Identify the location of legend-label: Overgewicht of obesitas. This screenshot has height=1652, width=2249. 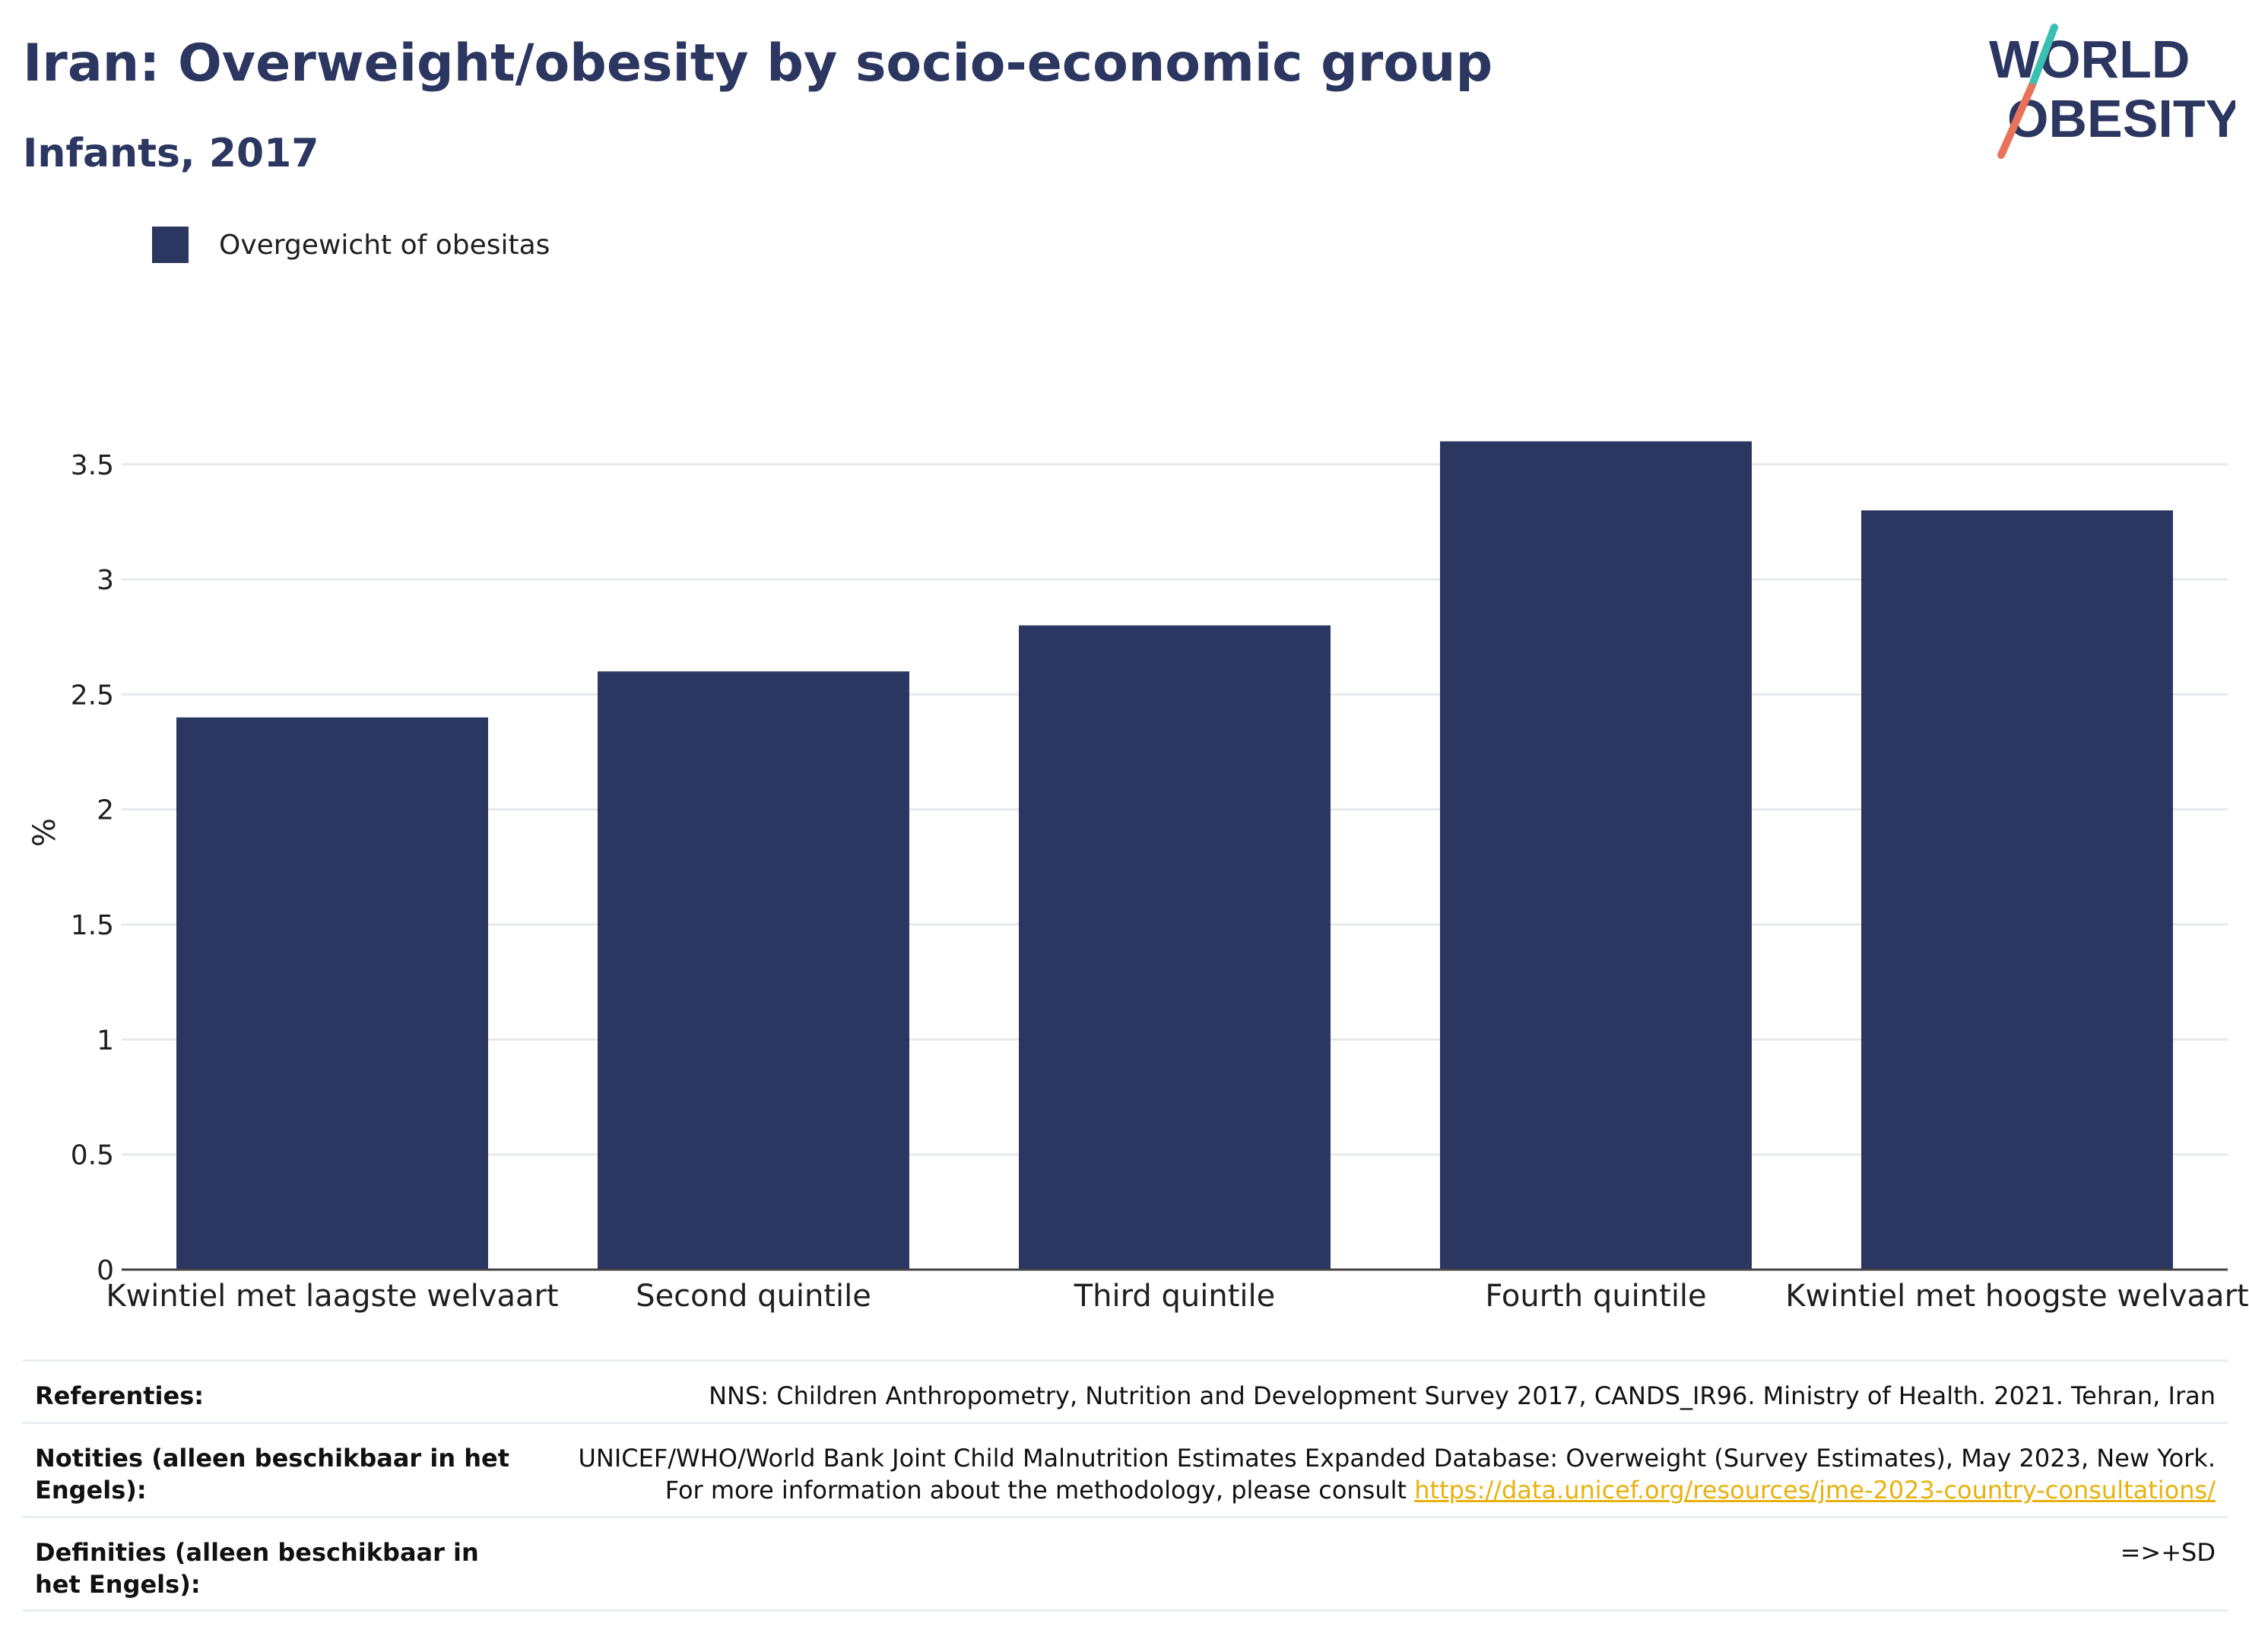
(384, 245).